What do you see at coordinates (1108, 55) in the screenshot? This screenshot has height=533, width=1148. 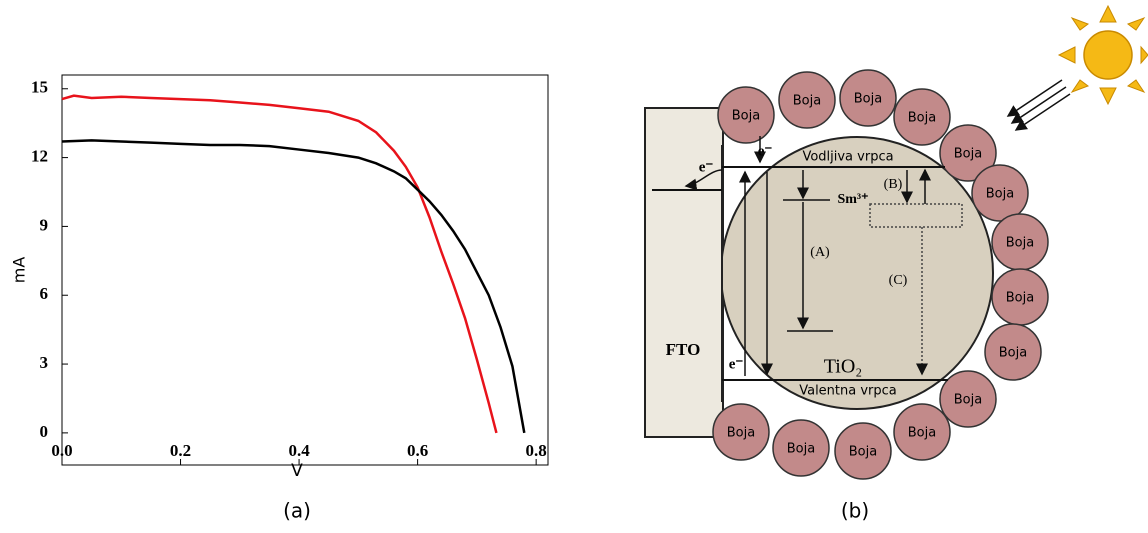 I see `sun` at bounding box center [1108, 55].